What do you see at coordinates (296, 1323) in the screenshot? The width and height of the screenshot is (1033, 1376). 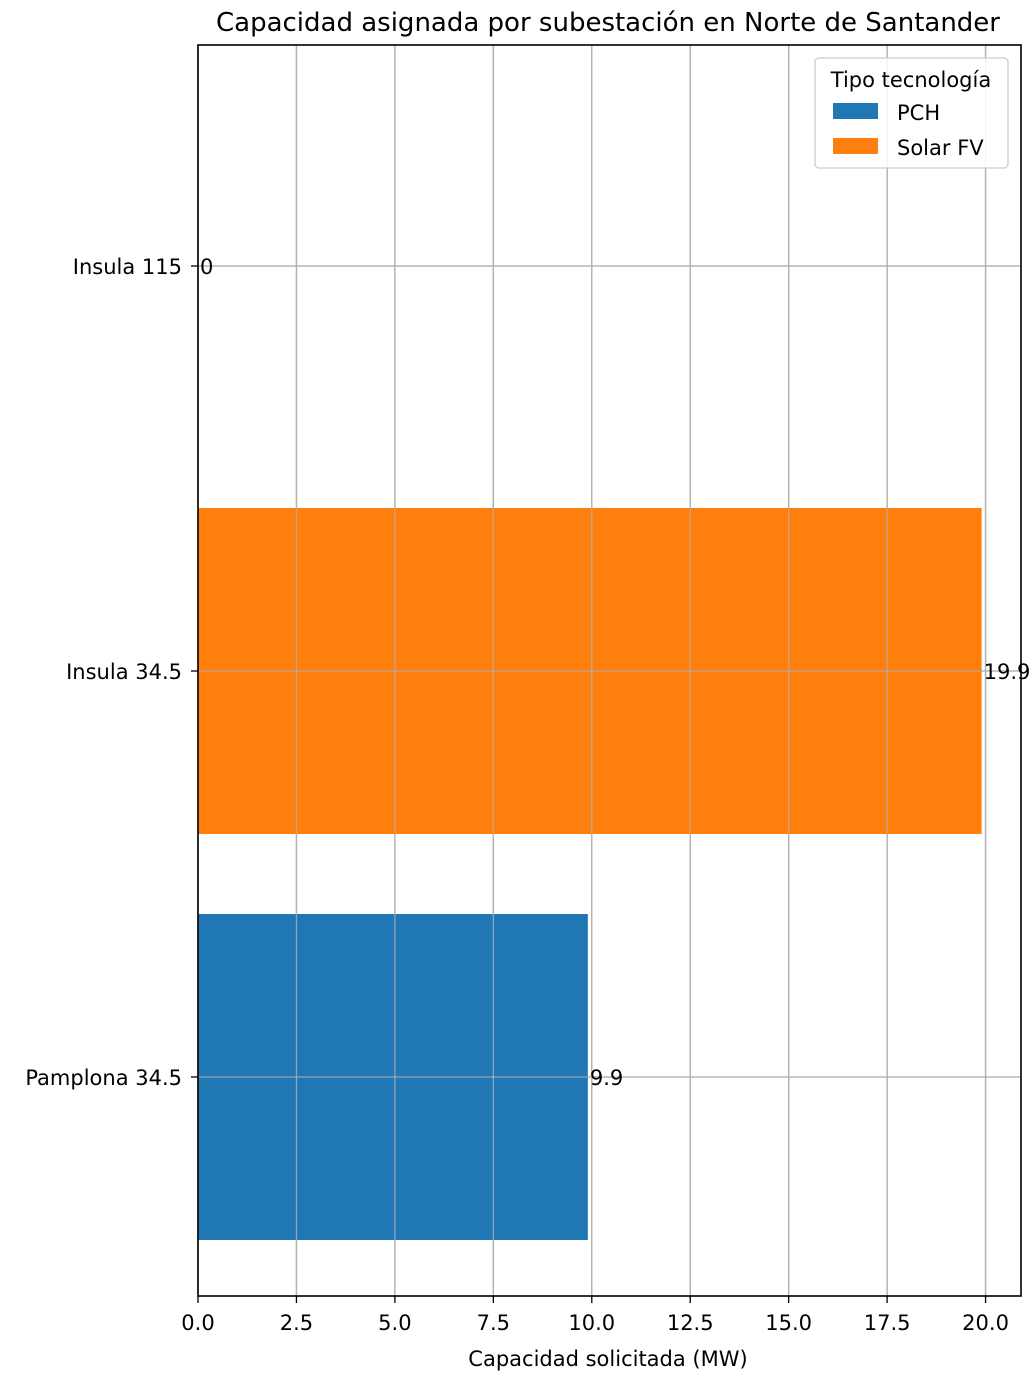 I see `x-tick-label: 2.5` at bounding box center [296, 1323].